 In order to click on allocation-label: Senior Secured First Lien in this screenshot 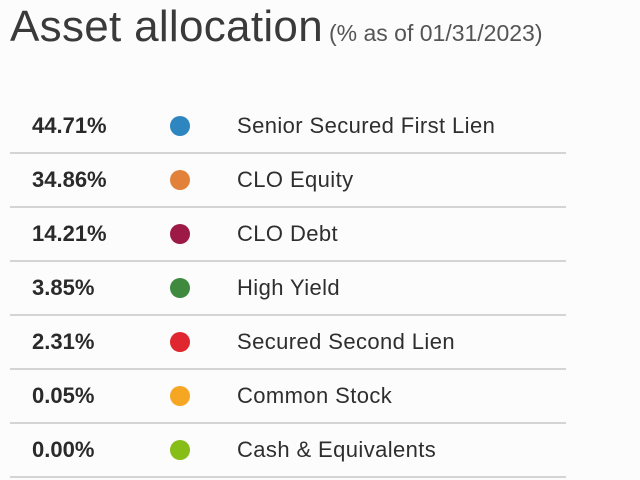, I will do `click(366, 125)`.